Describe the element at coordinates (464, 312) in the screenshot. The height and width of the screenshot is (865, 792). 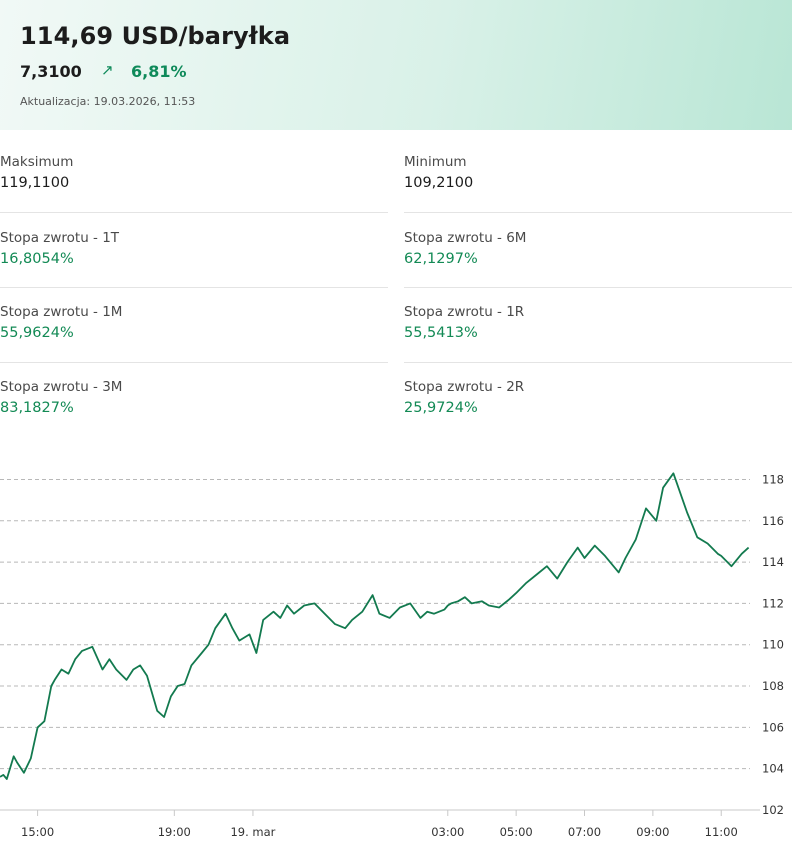
I see `stat-label: Stopa zwrotu - 1R` at that location.